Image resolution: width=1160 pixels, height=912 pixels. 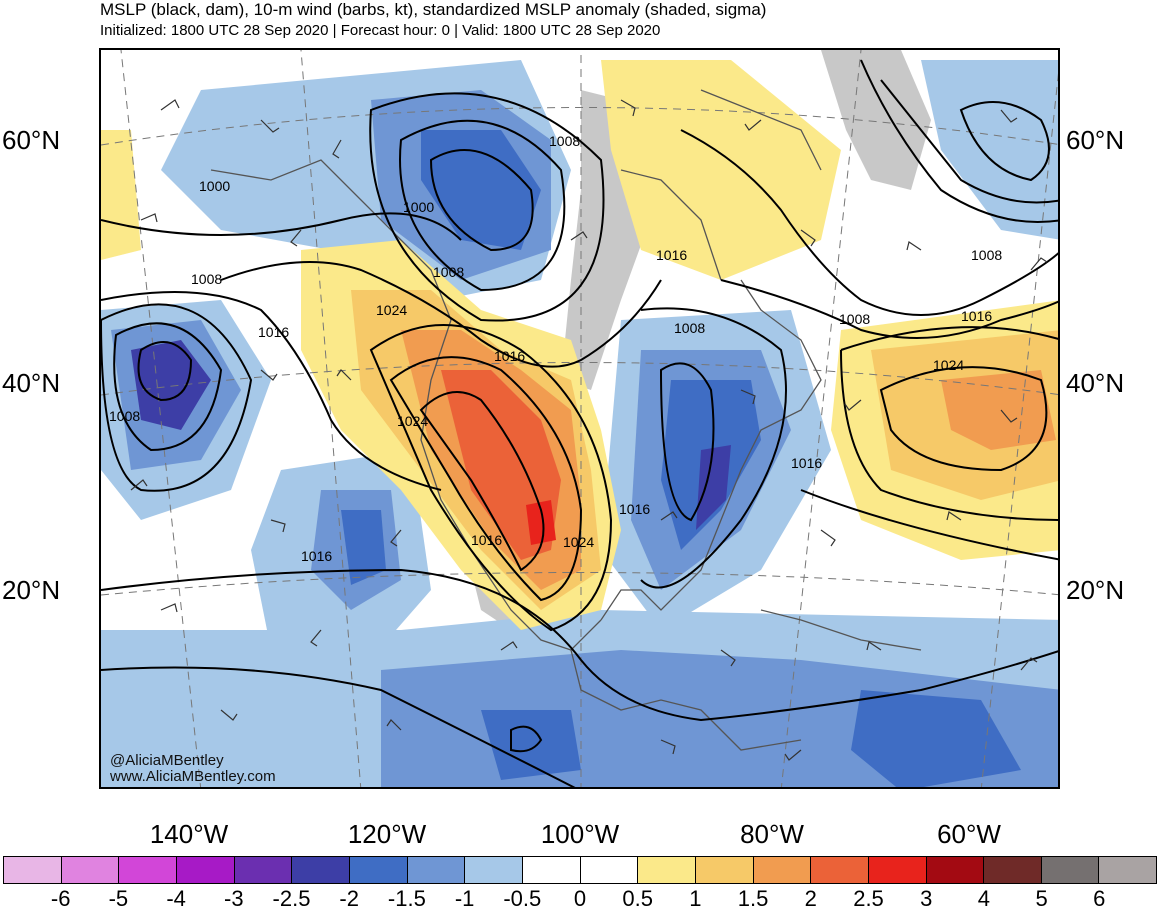 What do you see at coordinates (291, 898) in the screenshot?
I see `colorbar-tick-label: -2.5` at bounding box center [291, 898].